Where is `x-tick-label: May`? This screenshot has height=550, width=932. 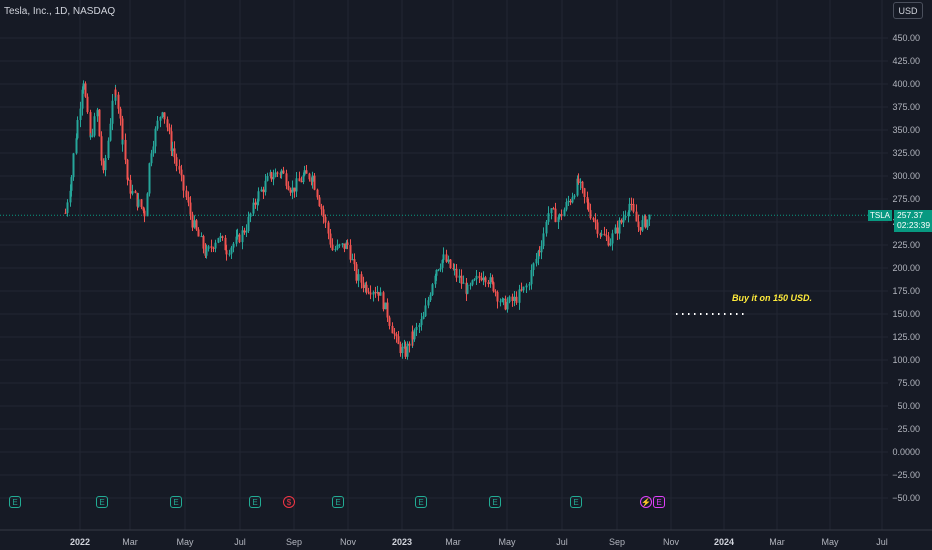
x-tick-label: May is located at coordinates (185, 542).